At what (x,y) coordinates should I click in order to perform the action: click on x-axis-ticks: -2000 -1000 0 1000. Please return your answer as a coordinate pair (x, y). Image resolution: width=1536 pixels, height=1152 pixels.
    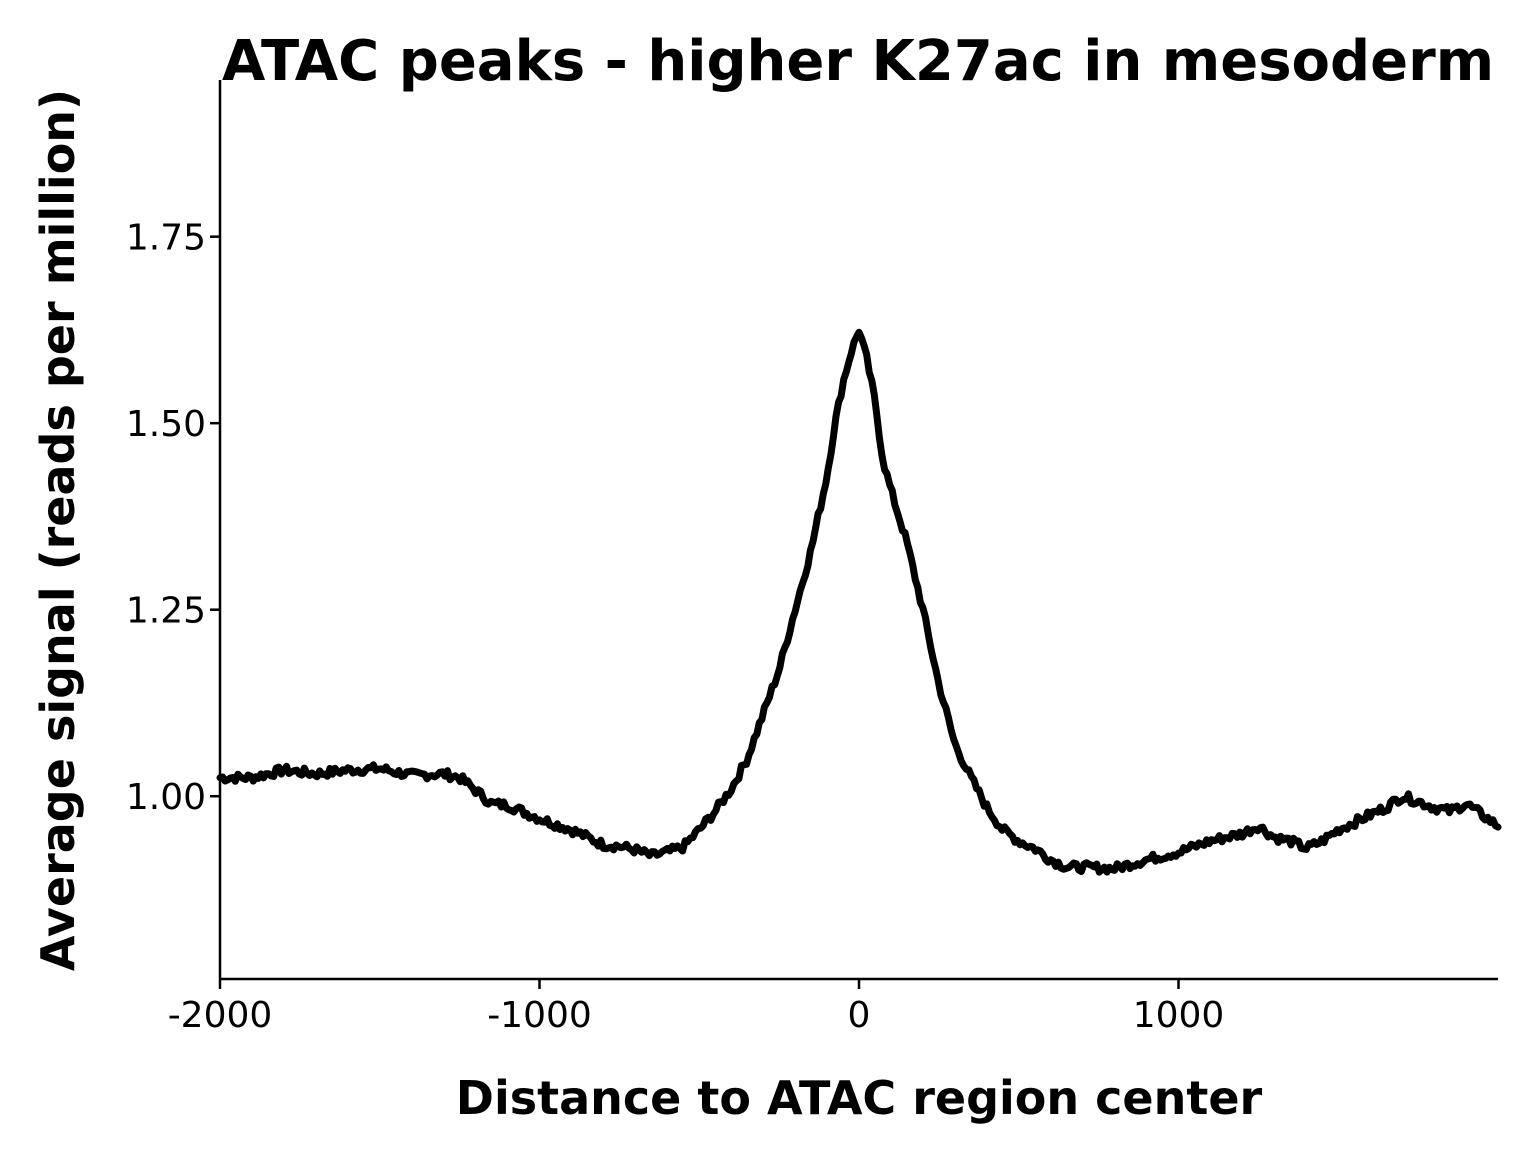
    Looking at the image, I should click on (696, 1007).